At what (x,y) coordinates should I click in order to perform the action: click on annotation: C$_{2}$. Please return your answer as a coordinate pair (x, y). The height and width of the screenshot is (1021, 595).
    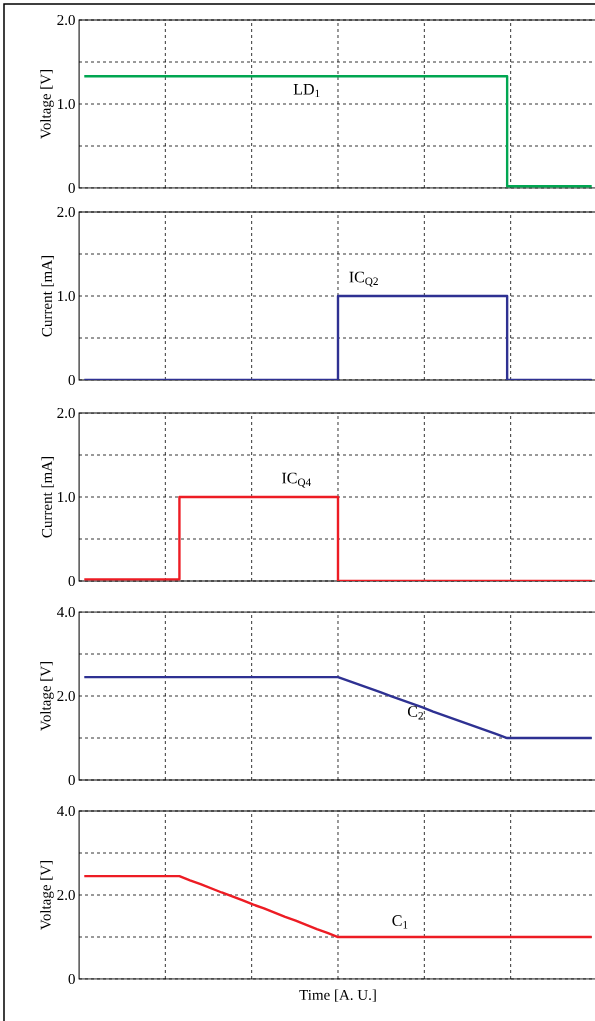
    Looking at the image, I should click on (415, 713).